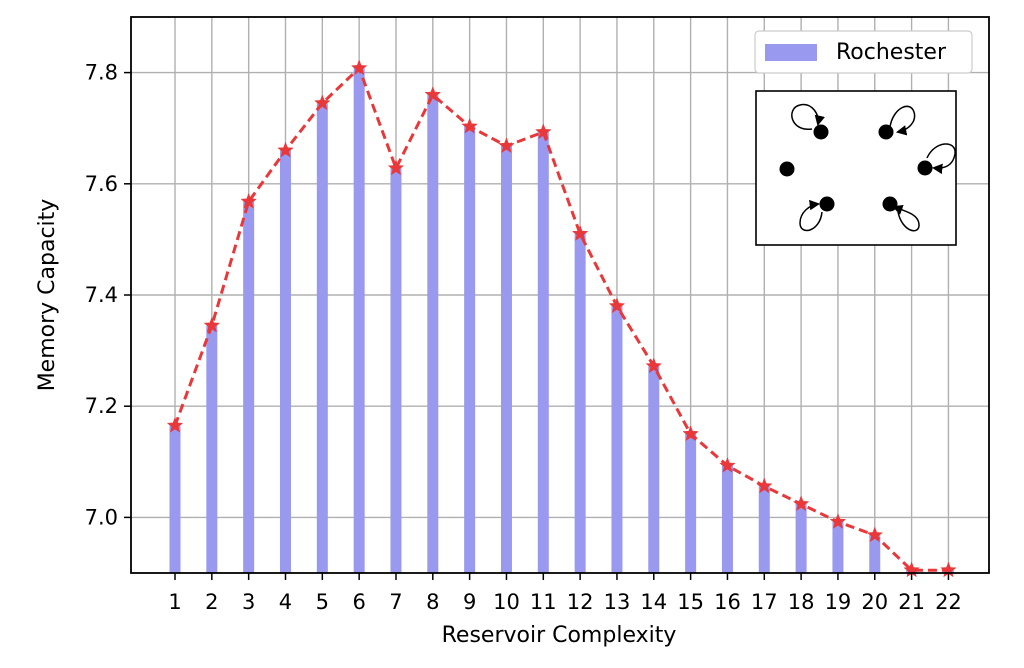 The height and width of the screenshot is (668, 1024). I want to click on x-tick-label: 16, so click(727, 602).